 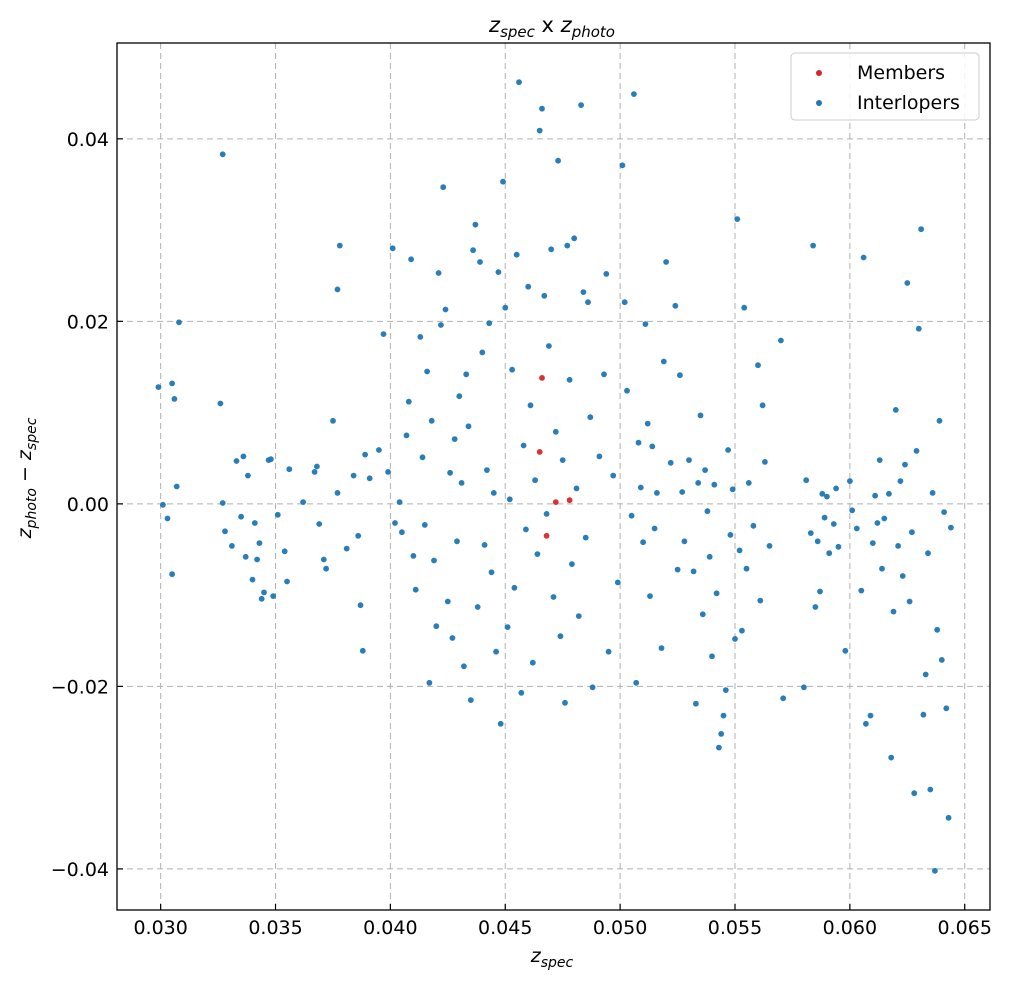 I want to click on title-z-spec-sub: spec, so click(x=518, y=32).